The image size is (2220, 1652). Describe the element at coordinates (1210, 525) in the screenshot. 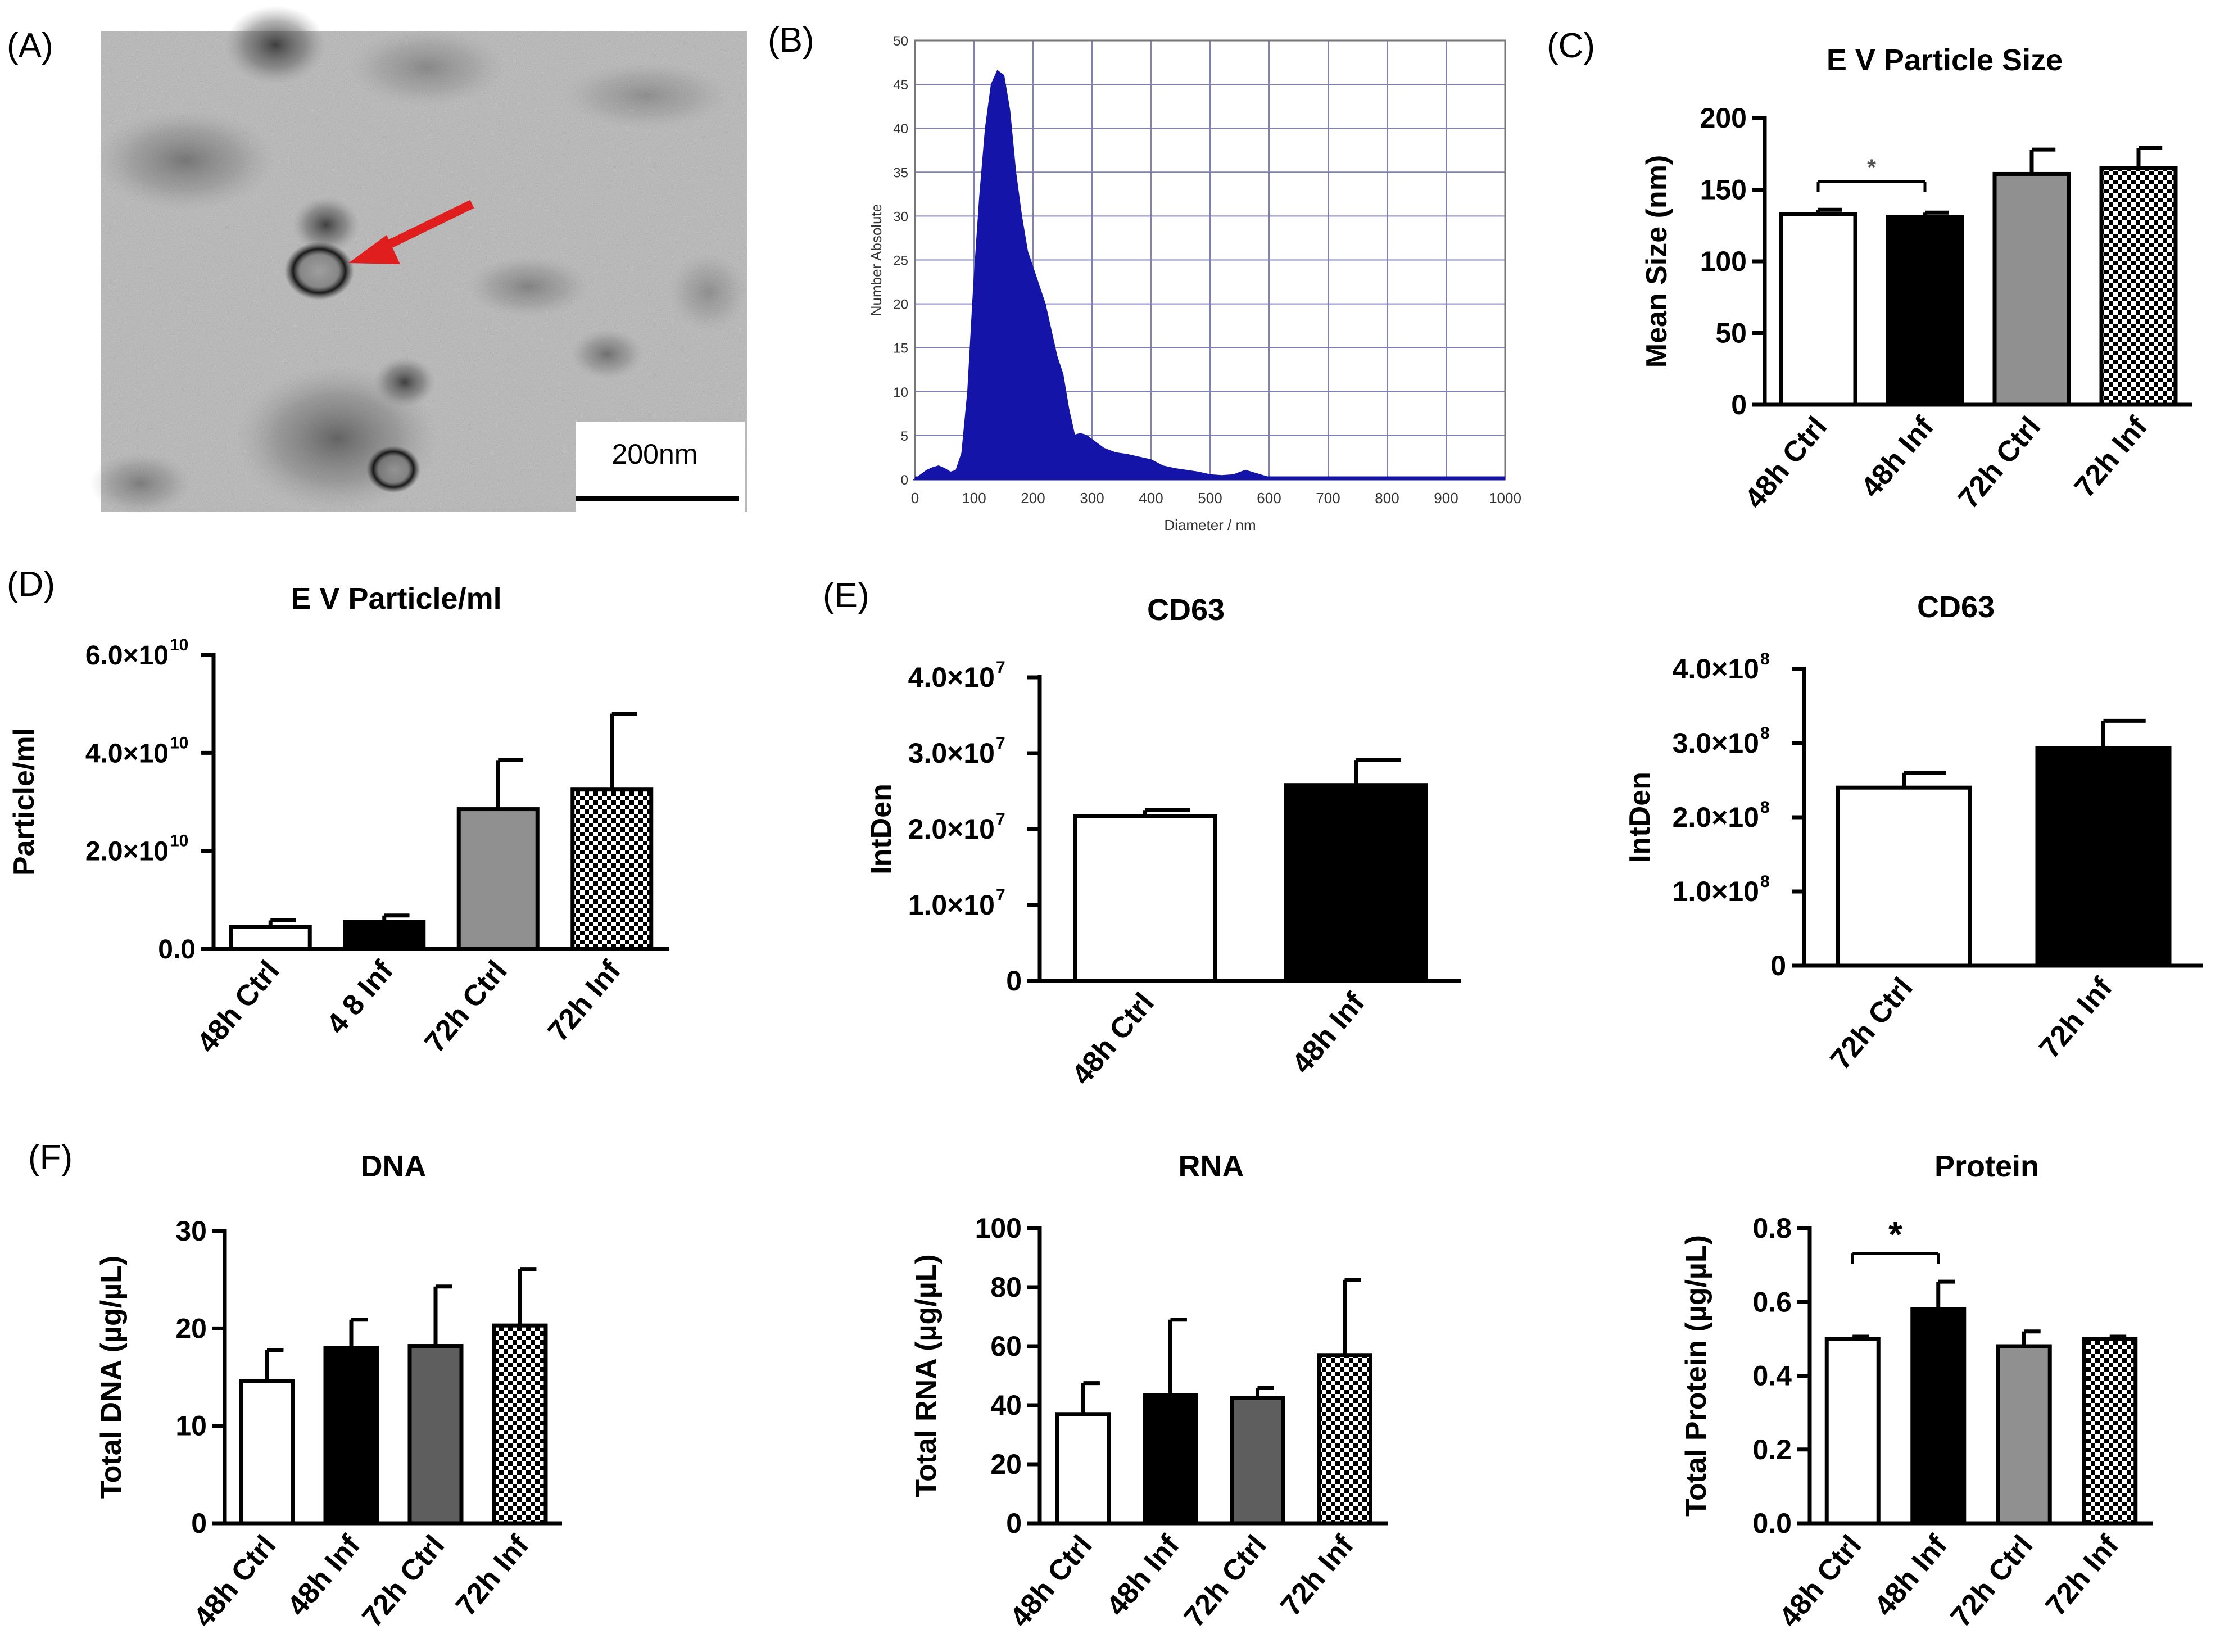

I see `x-axis-label: Diameter / nm` at that location.